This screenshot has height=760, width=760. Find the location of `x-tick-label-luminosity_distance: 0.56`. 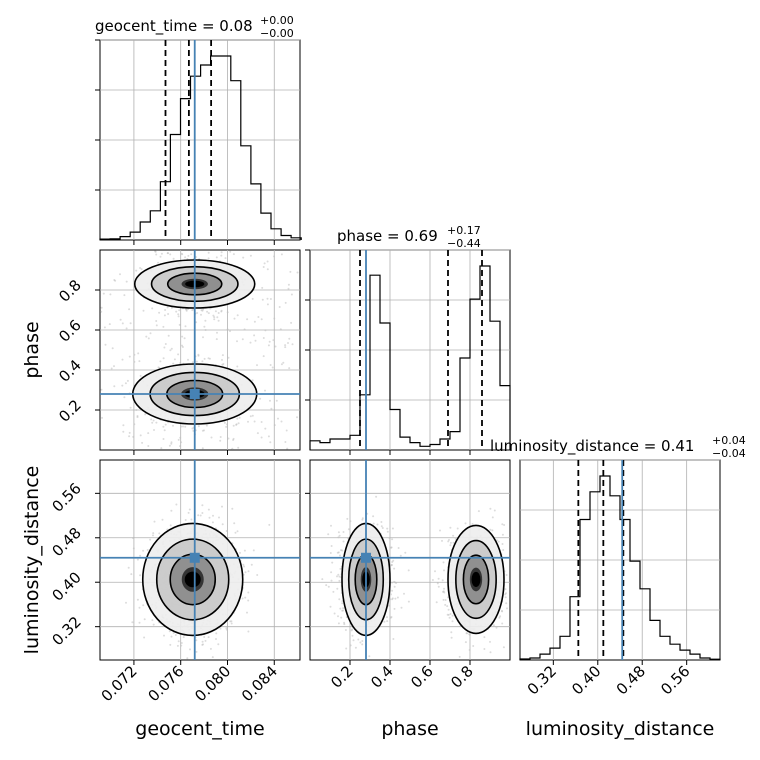

x-tick-label-luminosity_distance: 0.56 is located at coordinates (675, 680).